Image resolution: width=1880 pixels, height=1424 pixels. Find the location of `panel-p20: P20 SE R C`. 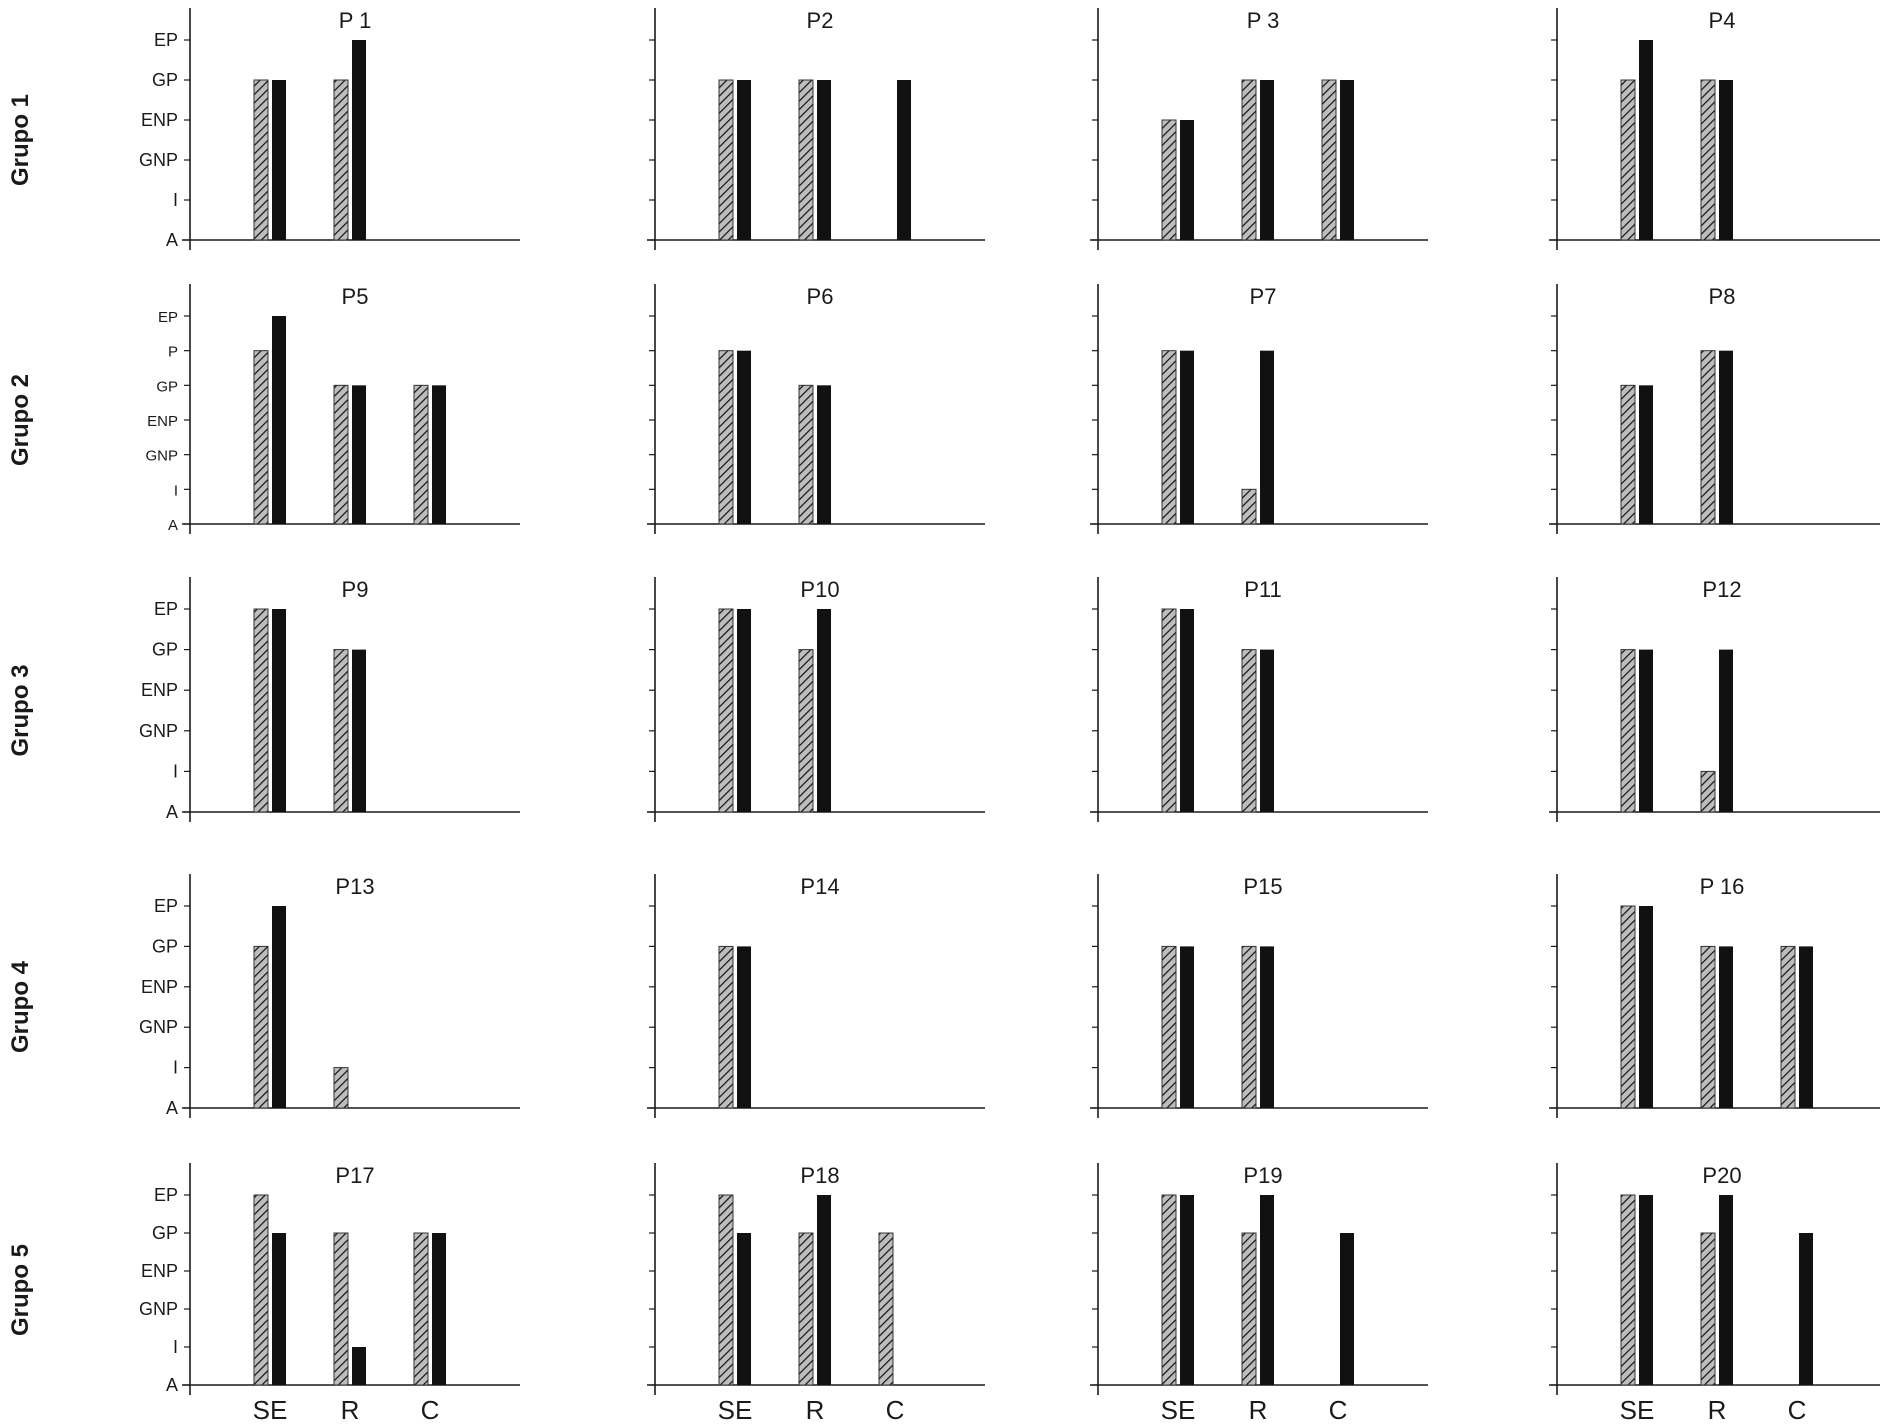

panel-p20: P20 SE R C is located at coordinates (1714, 1293).